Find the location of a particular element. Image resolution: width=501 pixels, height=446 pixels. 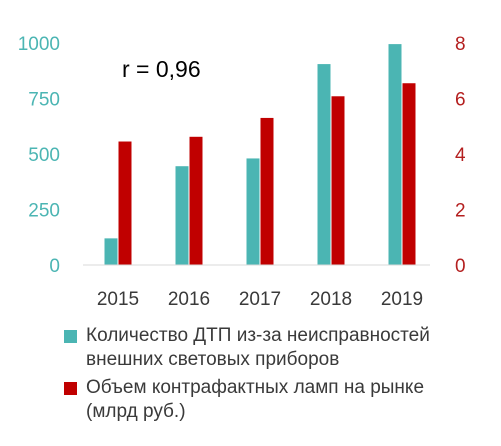

bar-accidents-2018 is located at coordinates (324, 164).